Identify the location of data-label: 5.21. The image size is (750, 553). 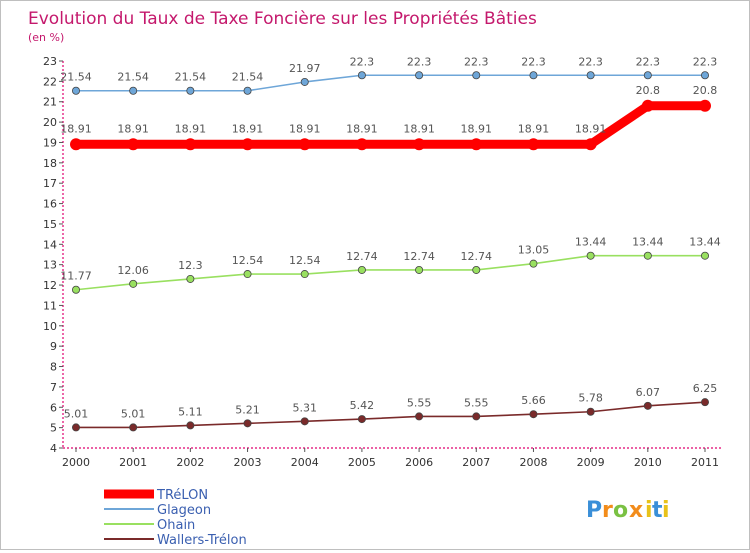
(247, 409).